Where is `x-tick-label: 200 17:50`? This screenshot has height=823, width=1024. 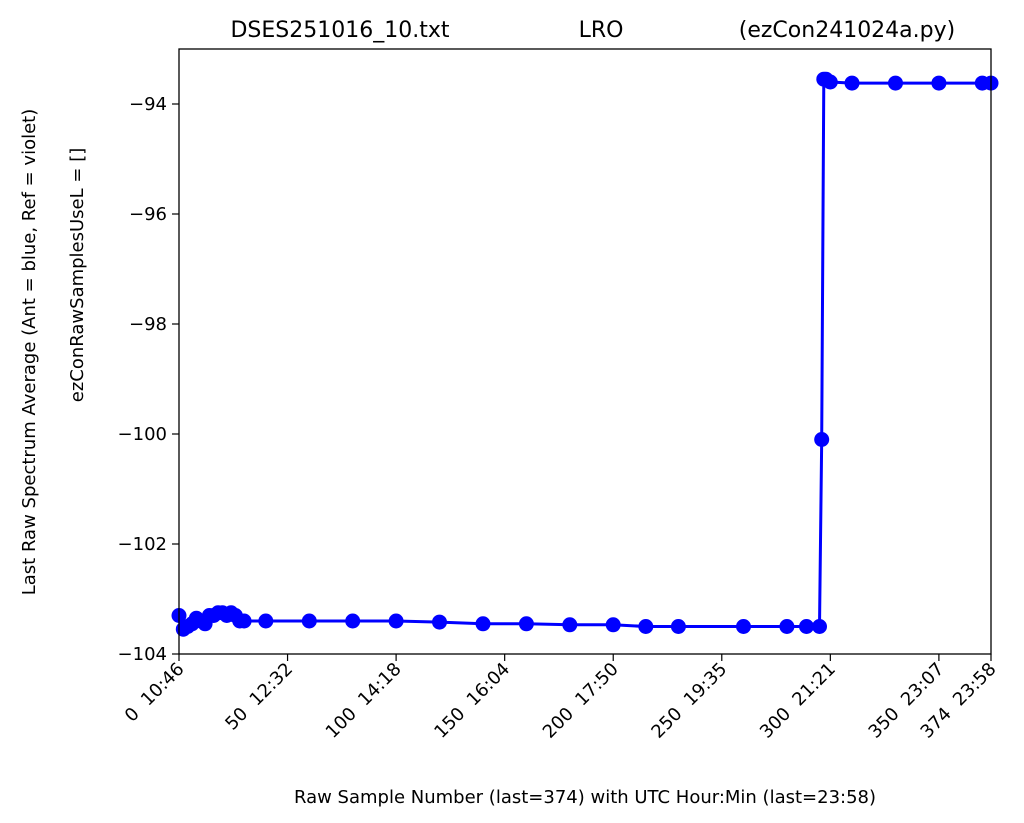
x-tick-label: 200 17:50 is located at coordinates (581, 701).